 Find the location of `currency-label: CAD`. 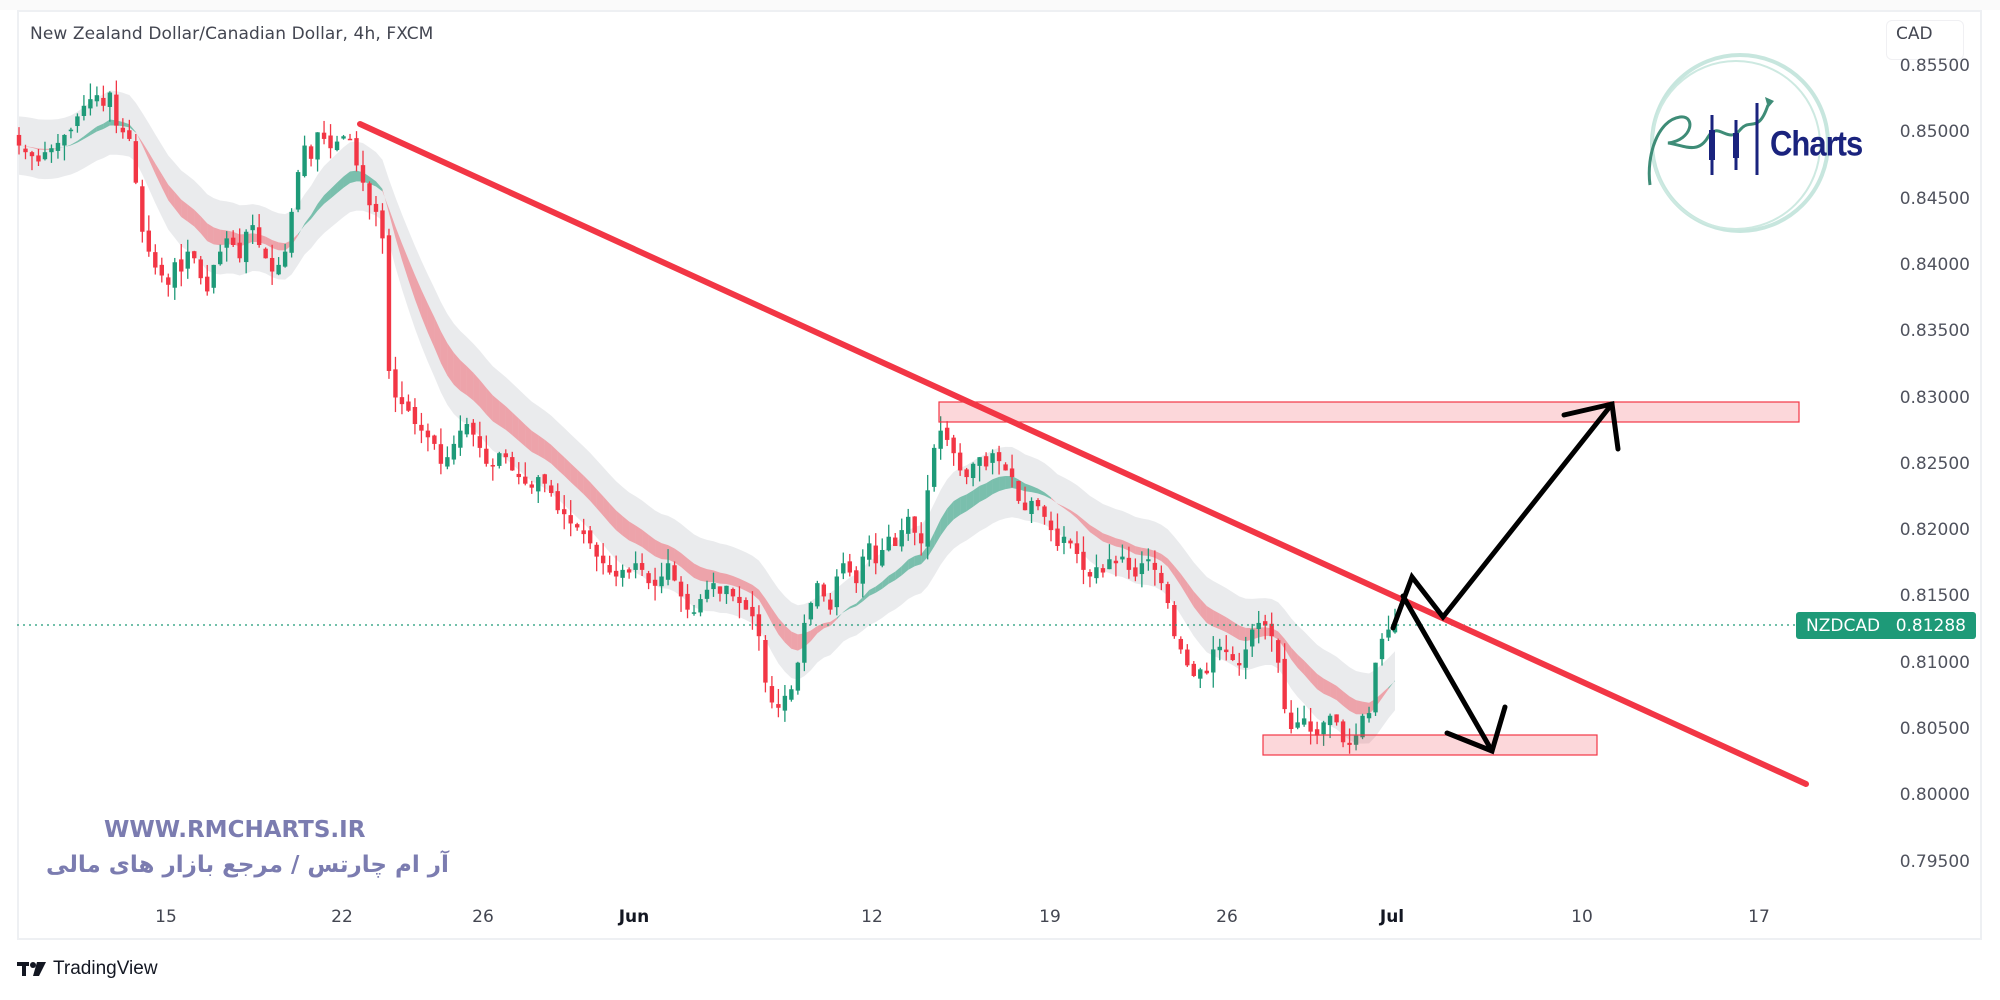

currency-label: CAD is located at coordinates (1914, 34).